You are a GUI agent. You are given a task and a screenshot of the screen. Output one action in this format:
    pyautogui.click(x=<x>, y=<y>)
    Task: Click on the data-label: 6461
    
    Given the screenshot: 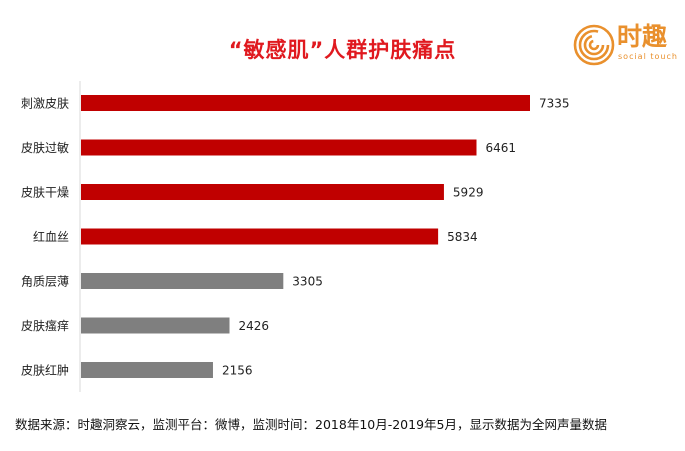 What is the action you would take?
    pyautogui.click(x=500, y=148)
    